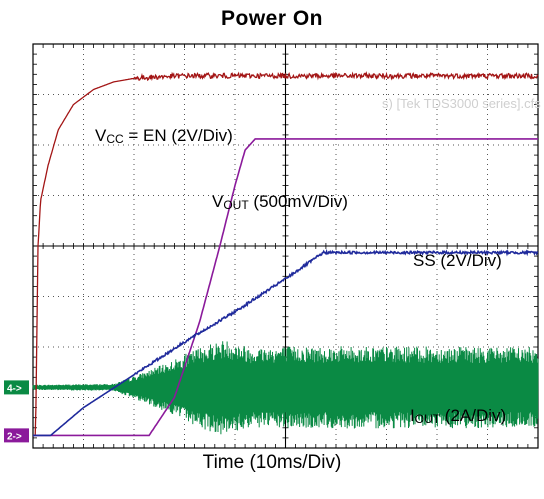 This screenshot has width=544, height=499. I want to click on trace-label: VOUT (500mV/Div), so click(280, 202).